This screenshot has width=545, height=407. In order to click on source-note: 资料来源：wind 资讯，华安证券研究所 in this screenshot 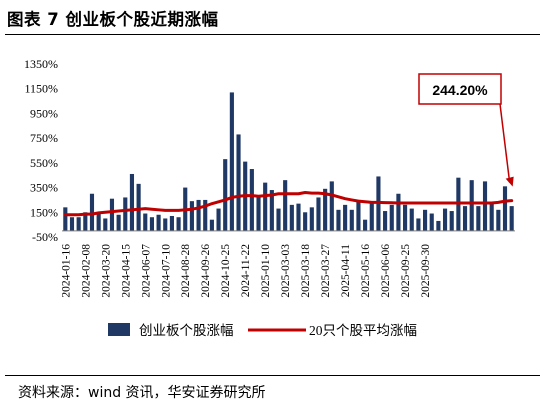, I will do `click(142, 393)`.